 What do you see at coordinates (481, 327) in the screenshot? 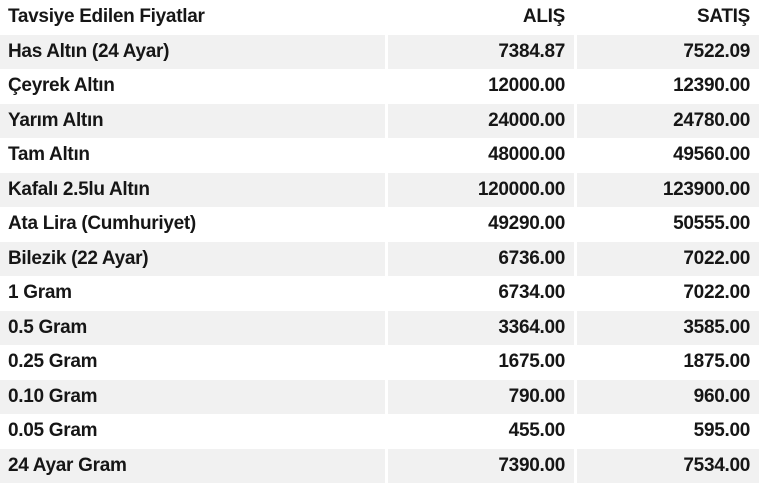
I see `alis-value-cell: 3364.00` at bounding box center [481, 327].